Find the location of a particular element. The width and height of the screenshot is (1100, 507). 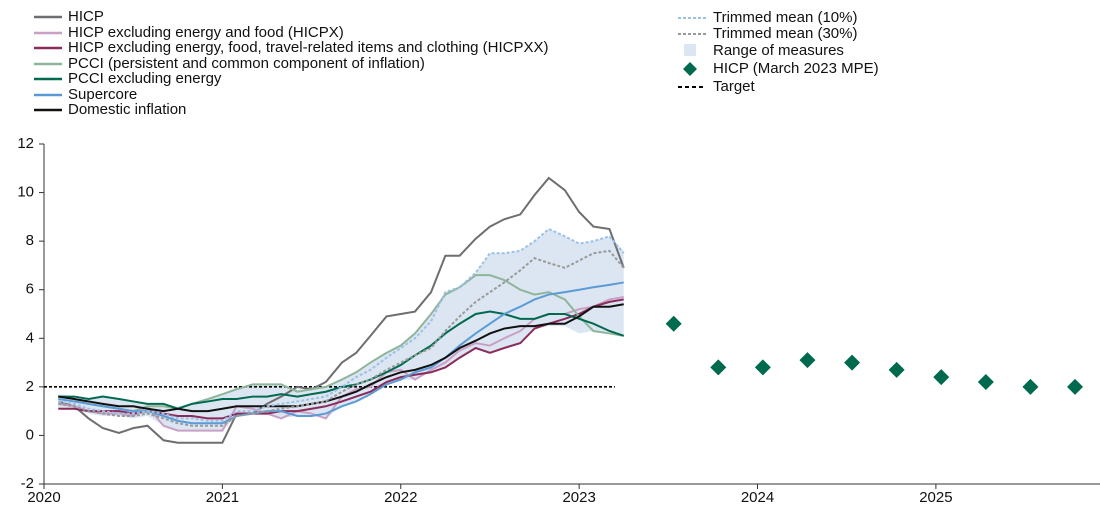

y-tick-label: 10 is located at coordinates (25, 192).